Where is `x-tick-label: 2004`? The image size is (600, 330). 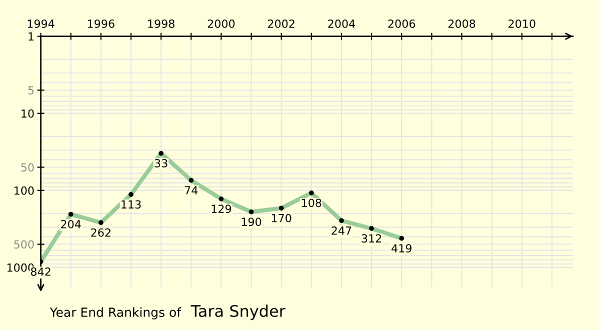
x-tick-label: 2004 is located at coordinates (341, 23).